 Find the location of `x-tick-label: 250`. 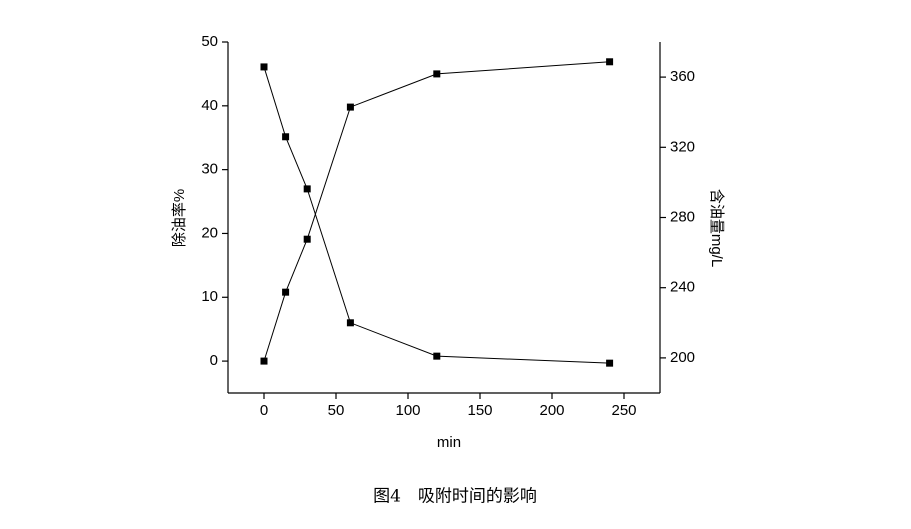

x-tick-label: 250 is located at coordinates (623, 410).